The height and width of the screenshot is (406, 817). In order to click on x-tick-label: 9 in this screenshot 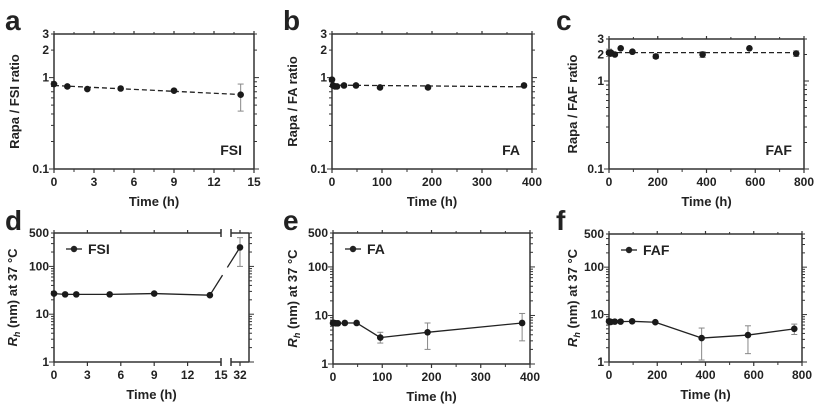, I will do `click(174, 182)`.